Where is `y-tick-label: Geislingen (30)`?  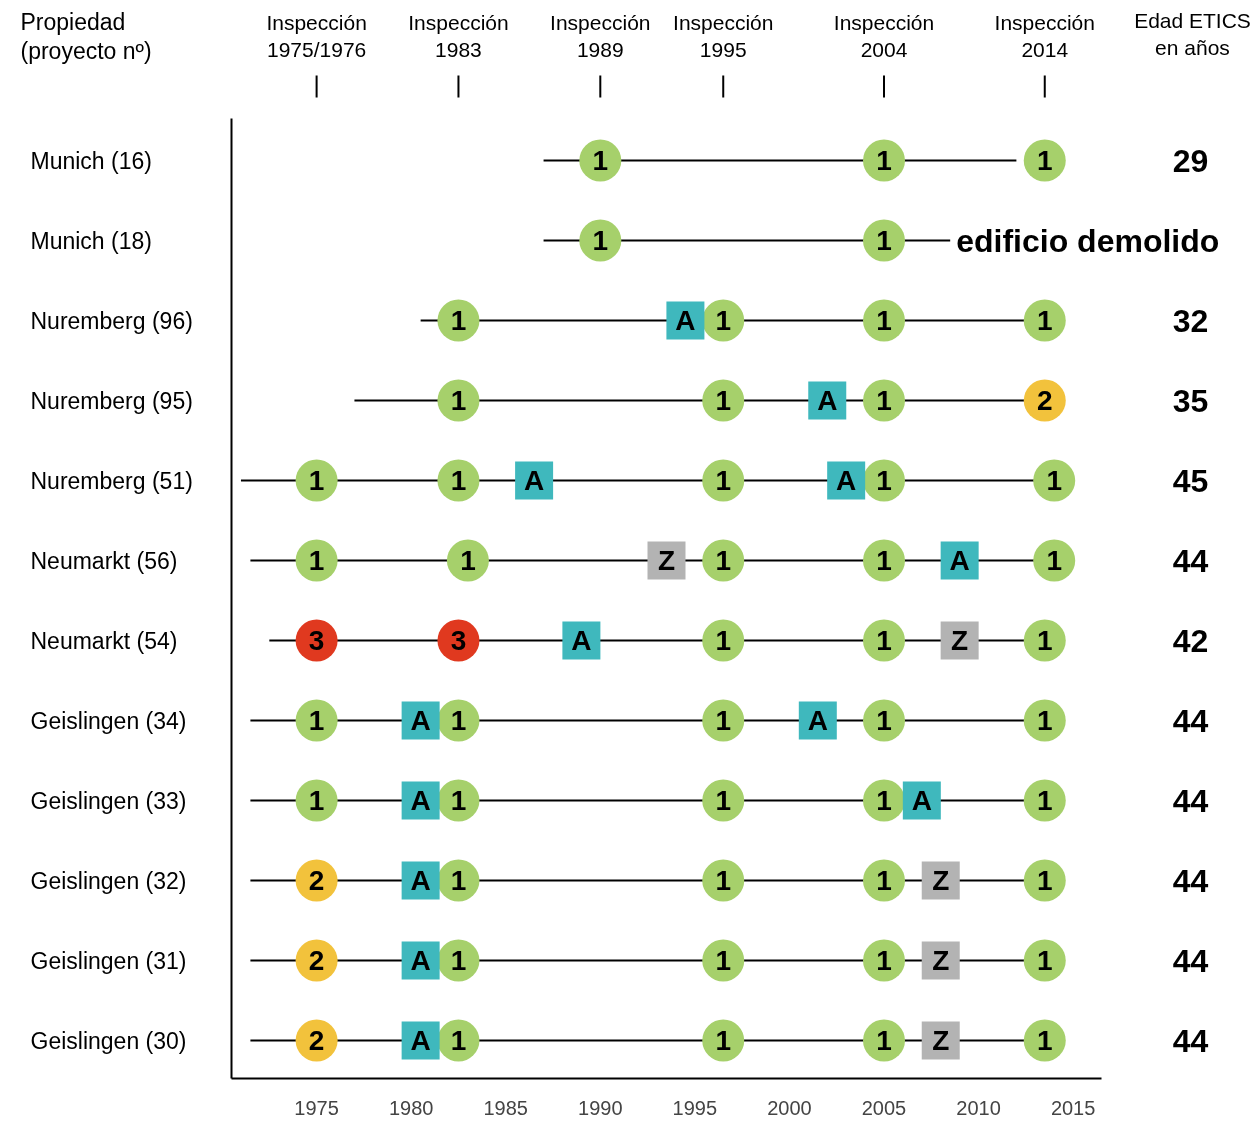 y-tick-label: Geislingen (30) is located at coordinates (108, 1040).